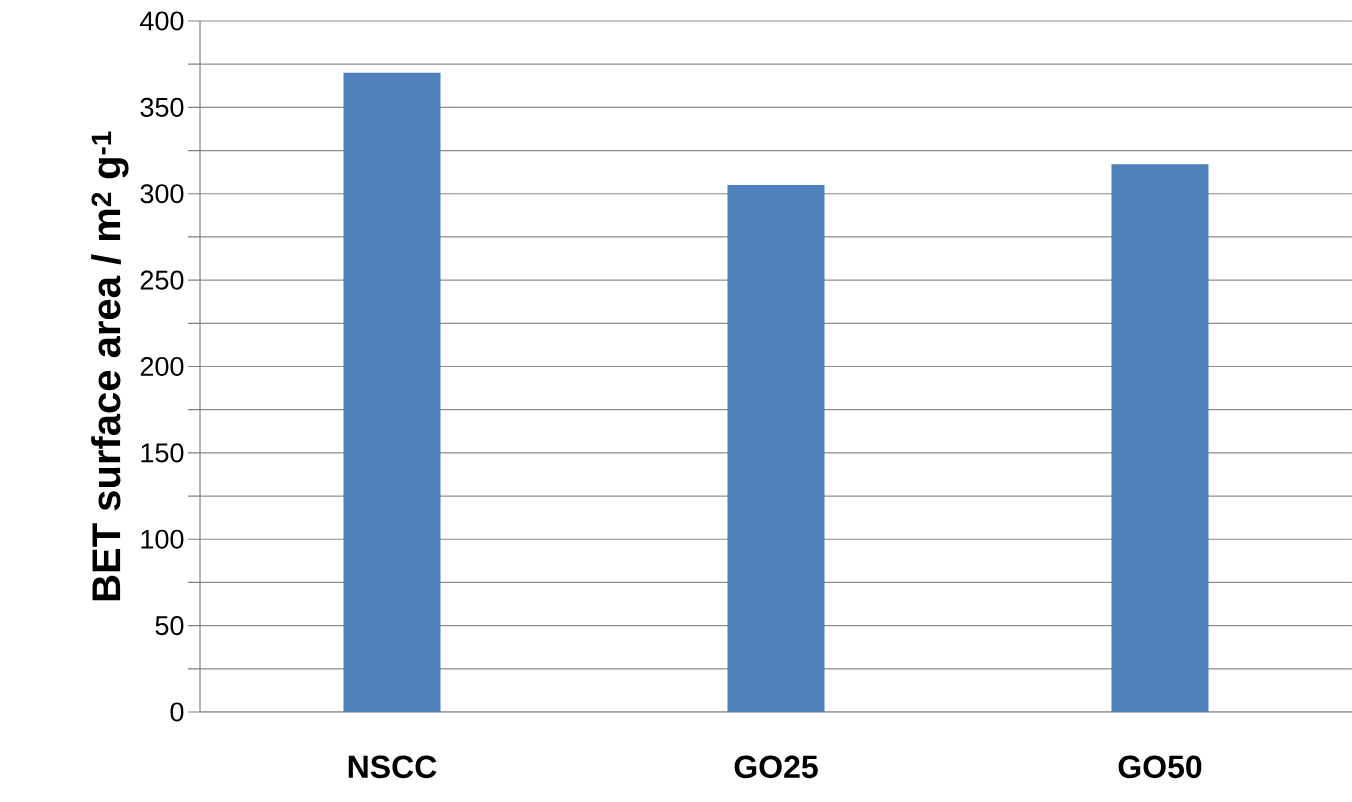  Describe the element at coordinates (162, 453) in the screenshot. I see `y-tick-label: 150` at that location.